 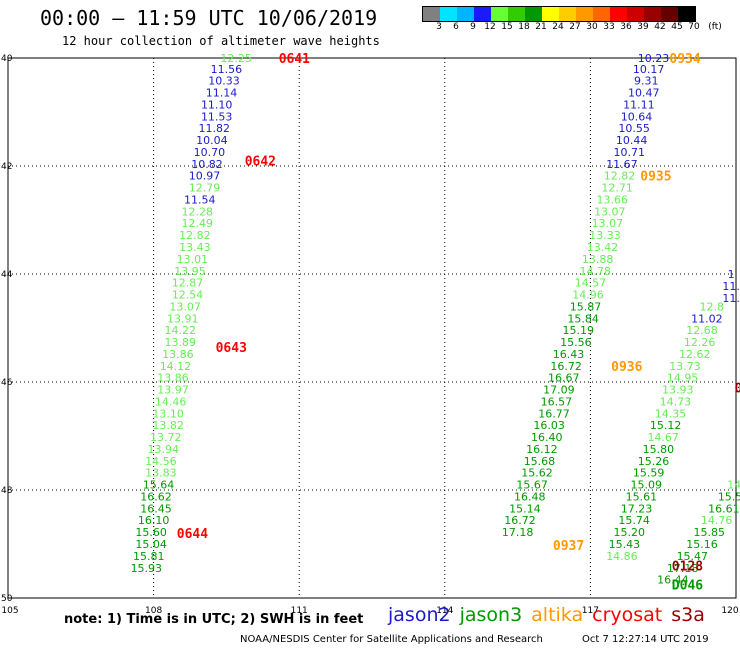 I want to click on scale-label: 15, so click(x=507, y=27).